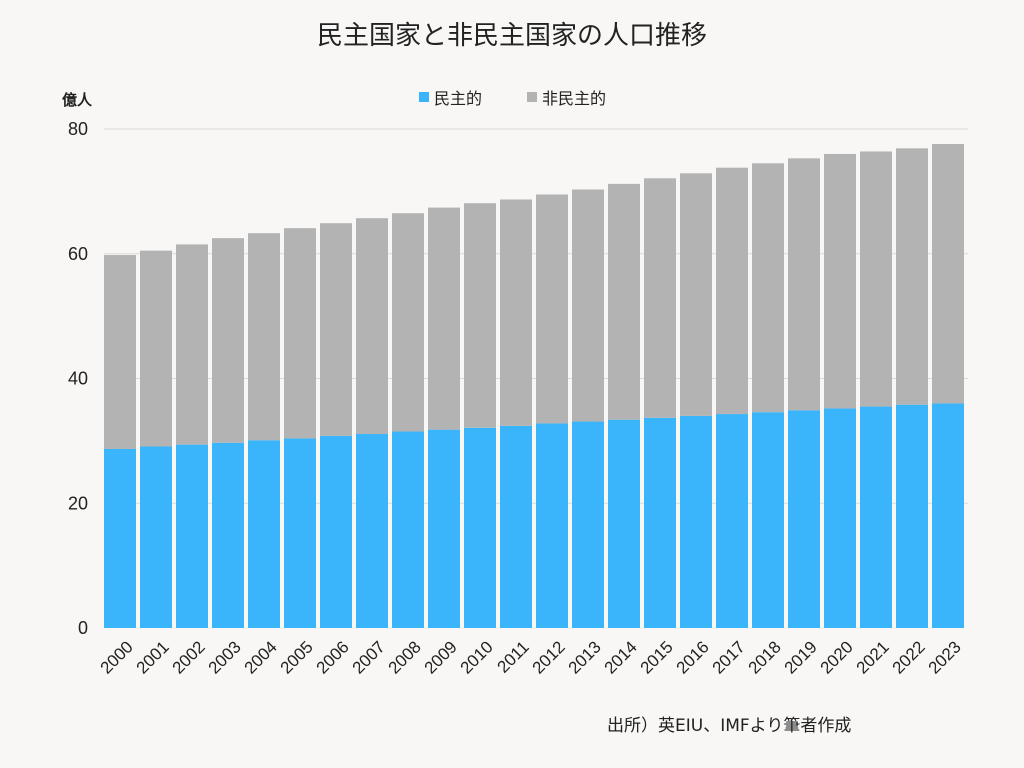 The width and height of the screenshot is (1024, 768). Describe the element at coordinates (657, 657) in the screenshot. I see `x-tick-label: 2015` at that location.